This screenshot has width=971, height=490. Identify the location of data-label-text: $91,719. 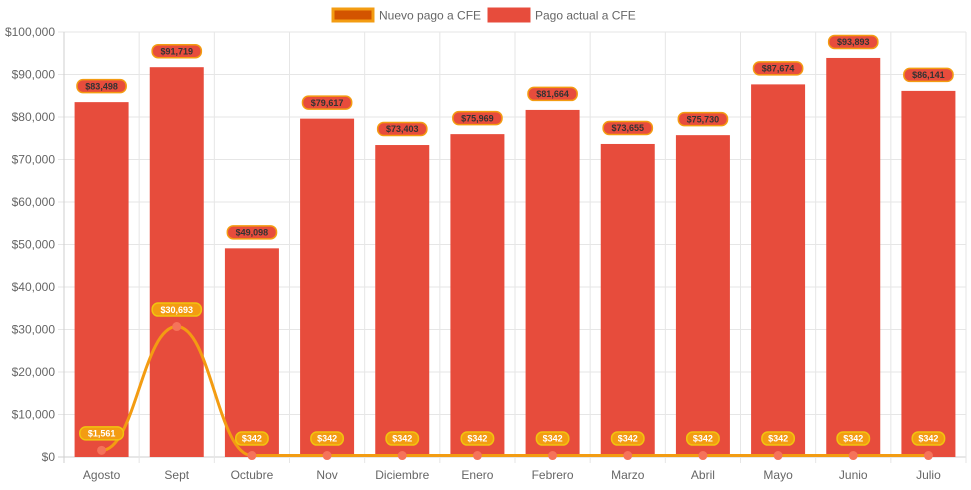
(176, 51).